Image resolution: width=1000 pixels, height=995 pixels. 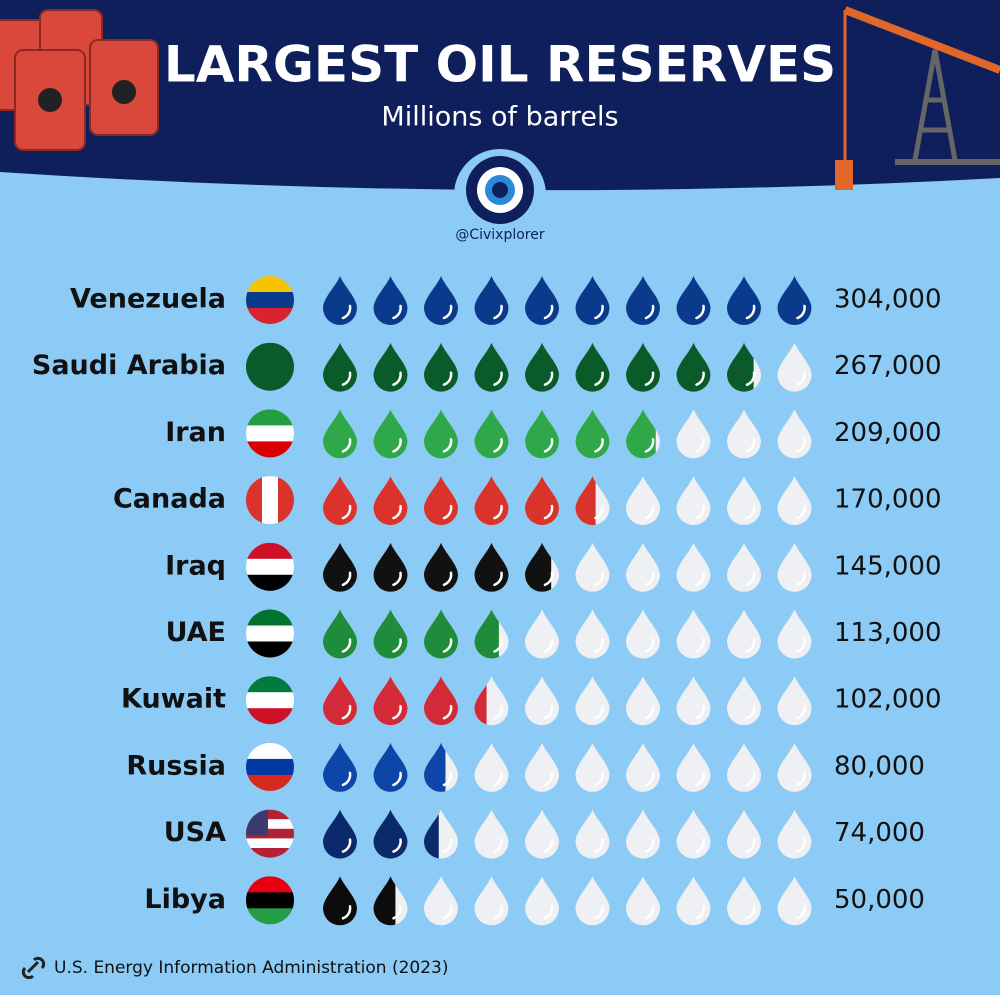 What do you see at coordinates (195, 432) in the screenshot?
I see `category-label: Iran` at bounding box center [195, 432].